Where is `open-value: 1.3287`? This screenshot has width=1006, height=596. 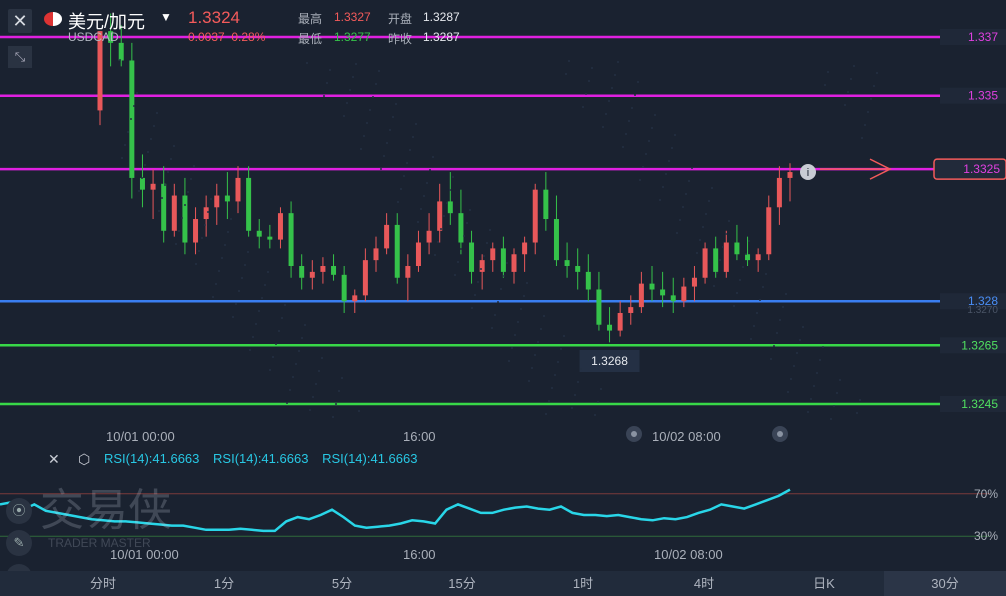 open-value: 1.3287 is located at coordinates (441, 17).